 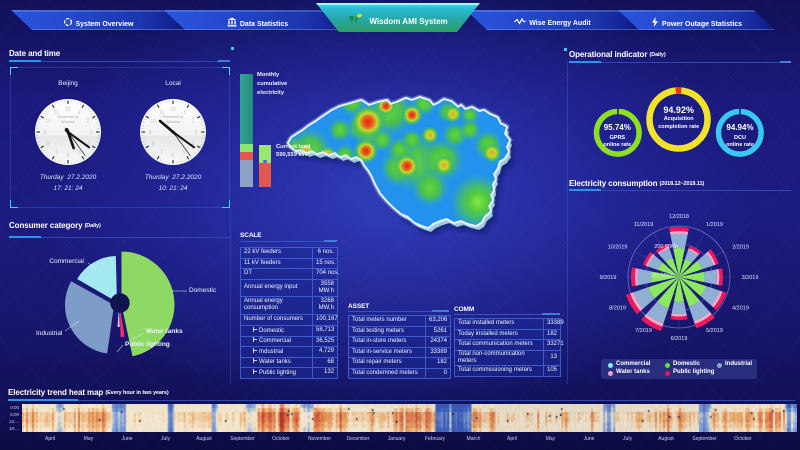 What do you see at coordinates (607, 278) in the screenshot?
I see `svg-text: 9/2019` at bounding box center [607, 278].